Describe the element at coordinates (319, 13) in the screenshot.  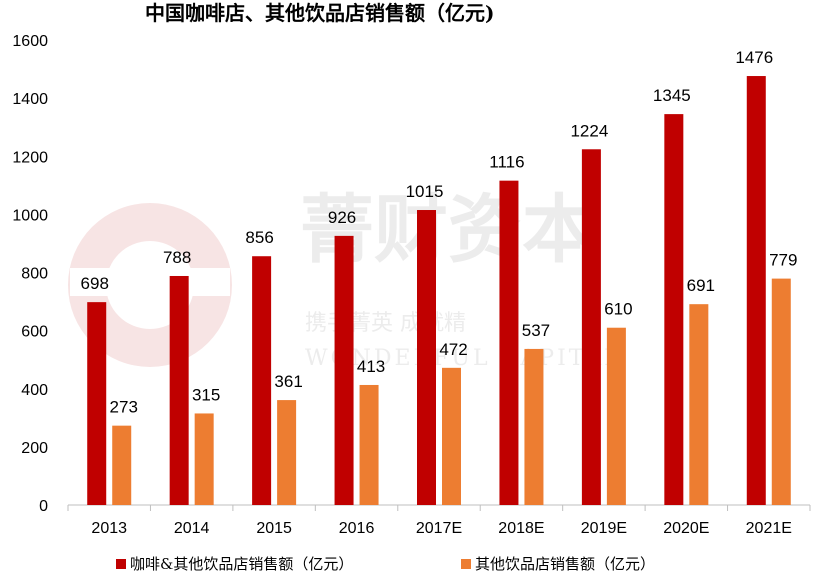
I see `chart-title: 中国咖啡店、其他饮品店销售额（亿元)` at that location.